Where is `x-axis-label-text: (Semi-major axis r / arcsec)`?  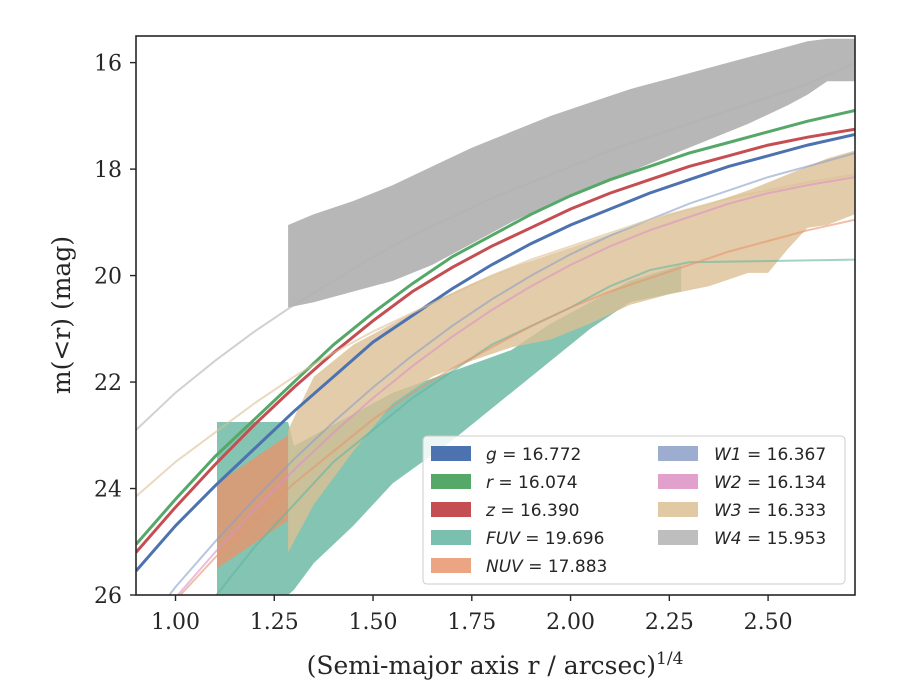
x-axis-label-text: (Semi-major axis r / arcsec) is located at coordinates (481, 665).